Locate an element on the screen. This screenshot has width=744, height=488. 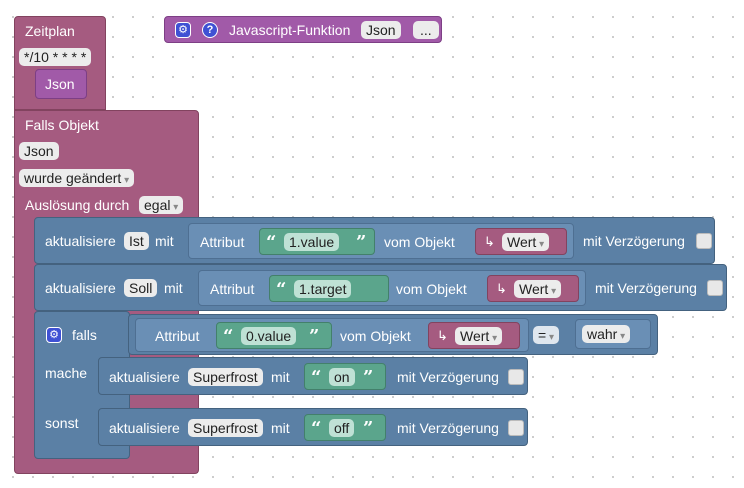
then-update-delay-label: mit Verzögerung is located at coordinates (448, 377).